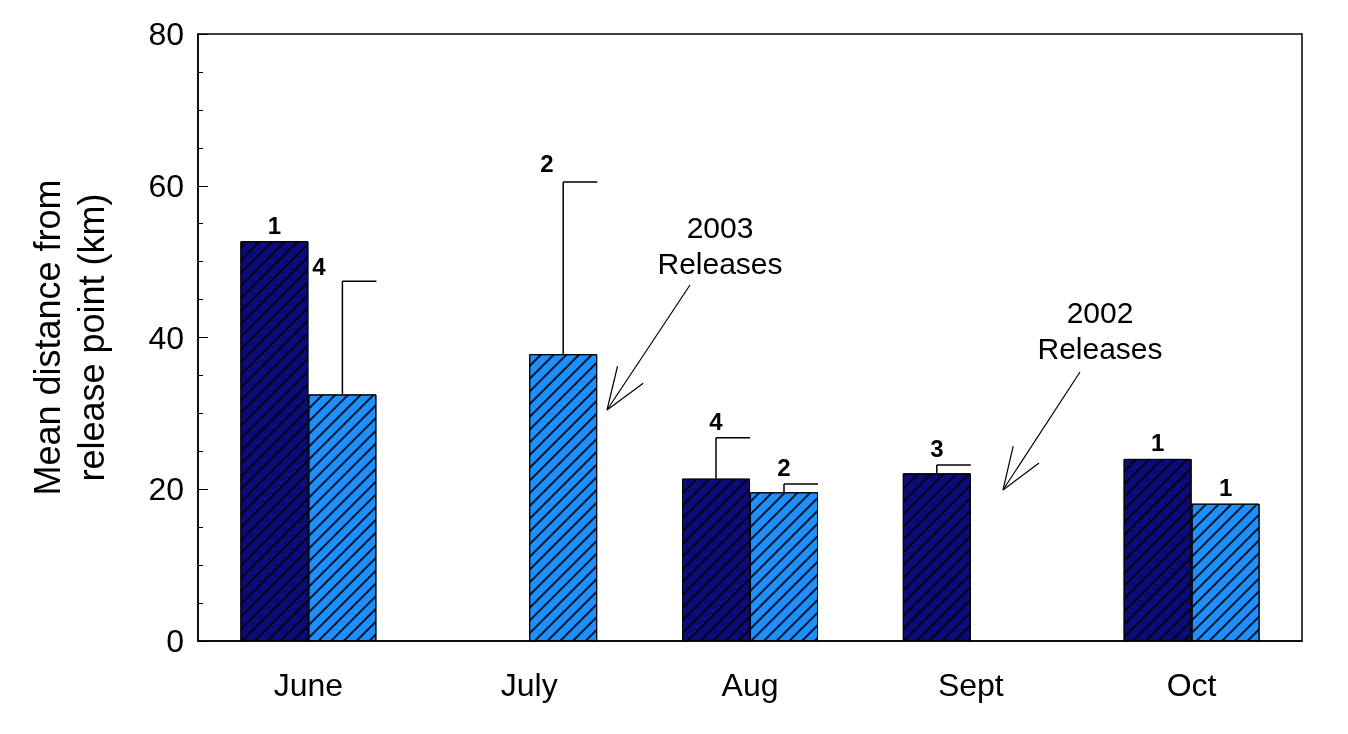 The height and width of the screenshot is (734, 1348). Describe the element at coordinates (166, 34) in the screenshot. I see `y-tick-label: 80` at that location.